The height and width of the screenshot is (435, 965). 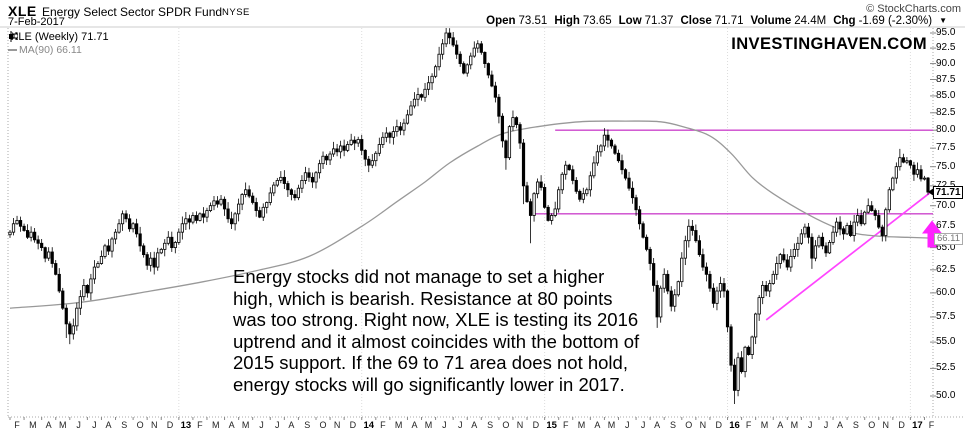 What do you see at coordinates (533, 21) in the screenshot?
I see `open-value: 73.51` at bounding box center [533, 21].